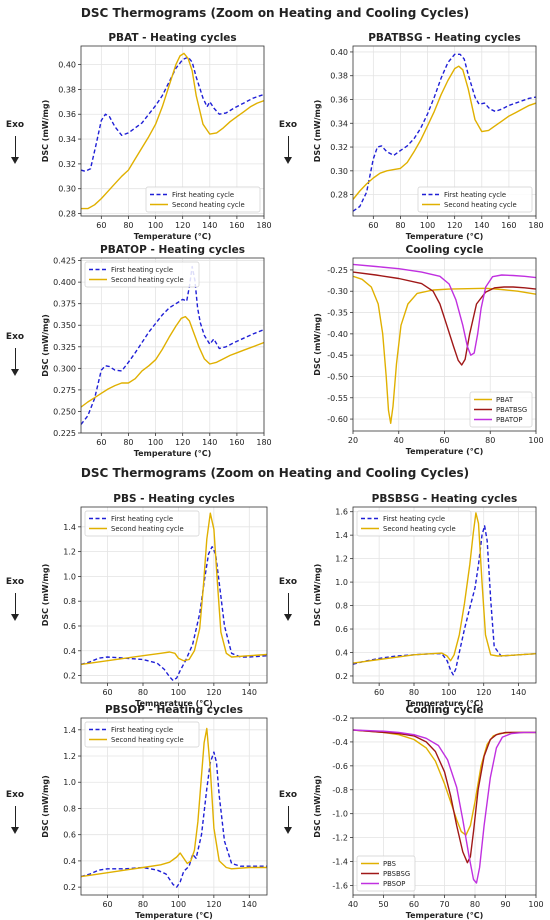 The image size is (550, 920). I want to click on x-tick-label: 20, so click(353, 440).